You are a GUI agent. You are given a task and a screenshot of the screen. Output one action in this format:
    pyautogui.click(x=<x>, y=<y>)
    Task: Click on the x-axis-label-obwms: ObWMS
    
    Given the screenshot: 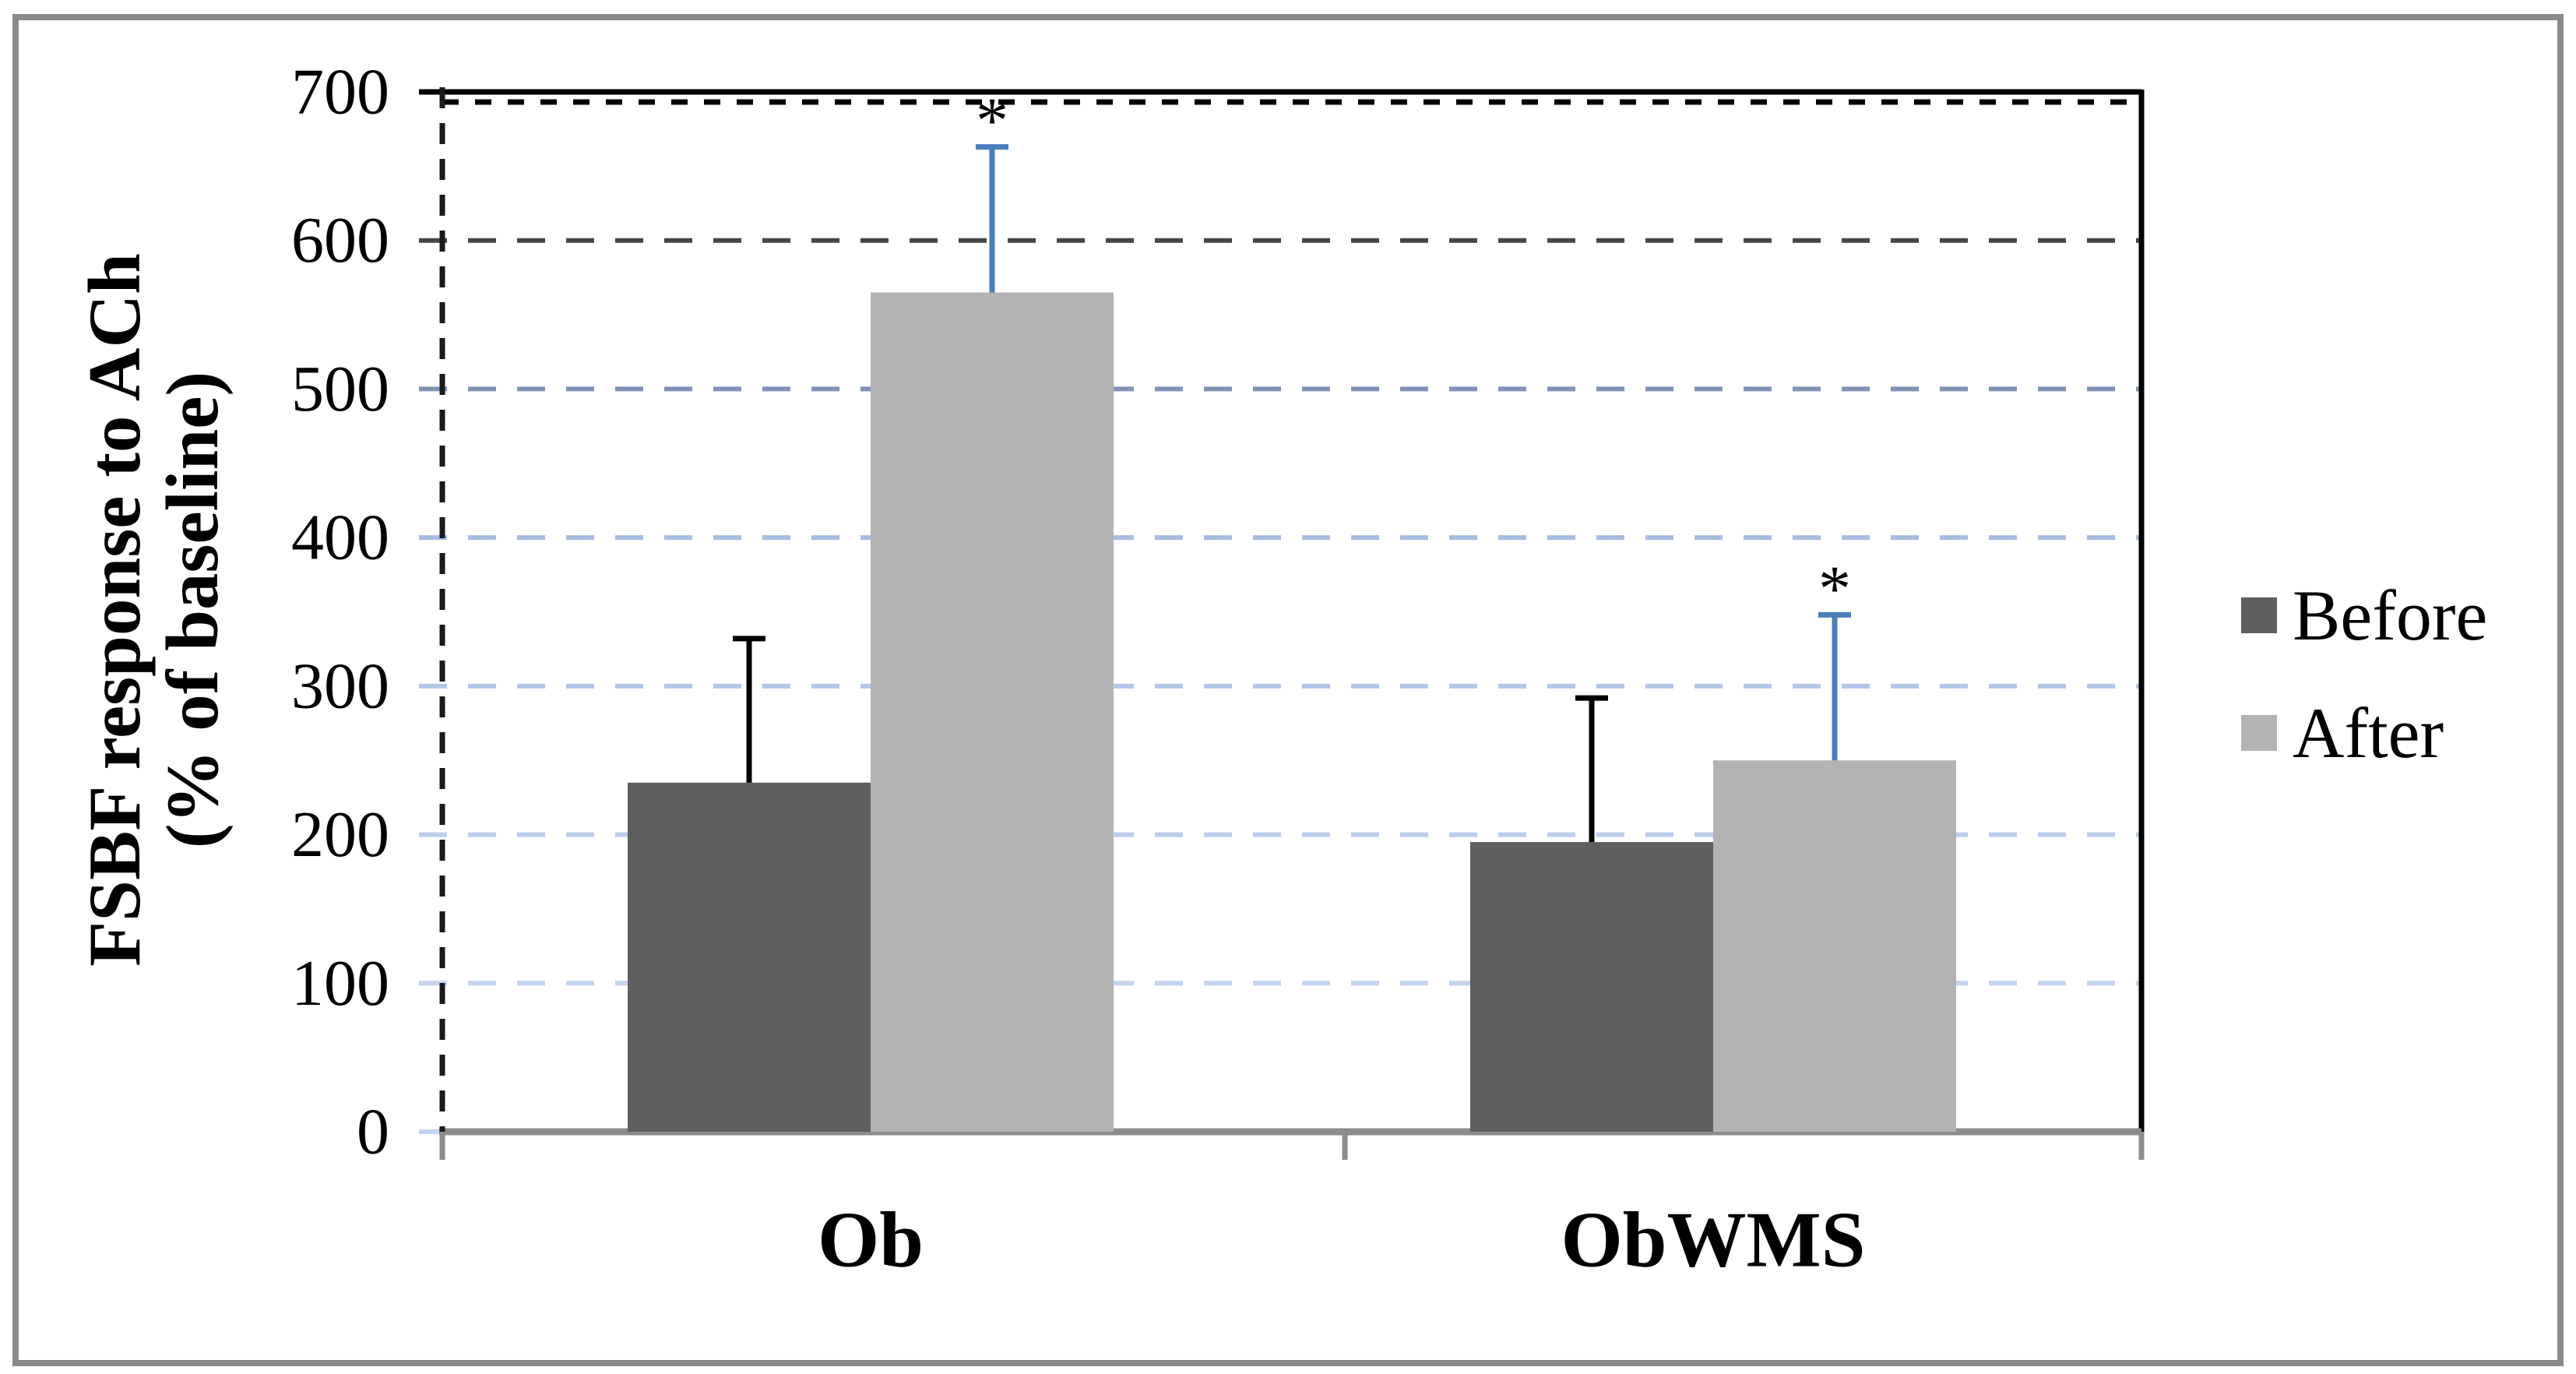 What is the action you would take?
    pyautogui.click(x=1713, y=1240)
    